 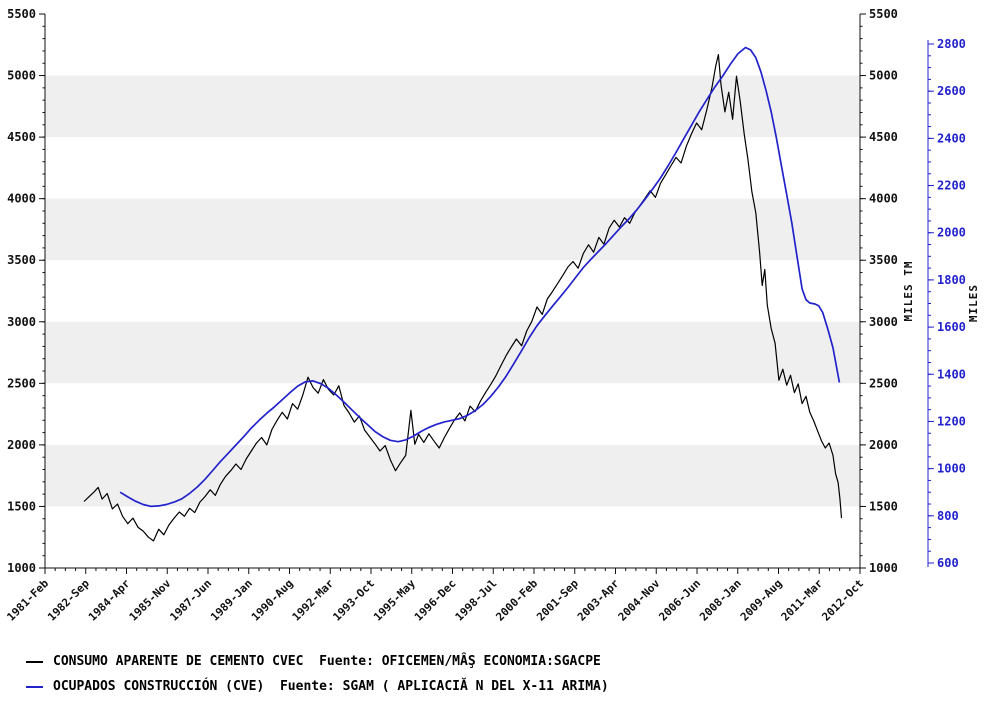 What do you see at coordinates (951, 374) in the screenshot?
I see `svg-text: 1400` at bounding box center [951, 374].